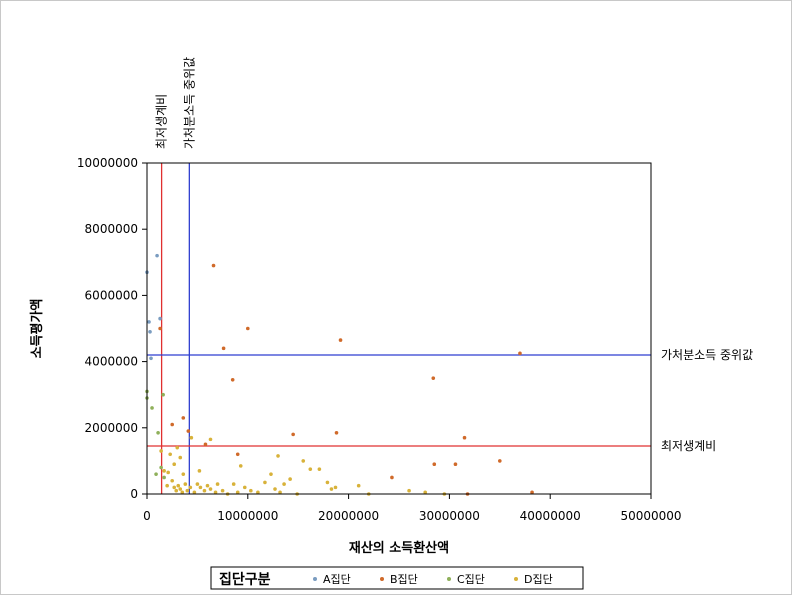 This screenshot has height=595, width=792. What do you see at coordinates (550, 516) in the screenshot?
I see `x-tick-label: 40000000` at bounding box center [550, 516].